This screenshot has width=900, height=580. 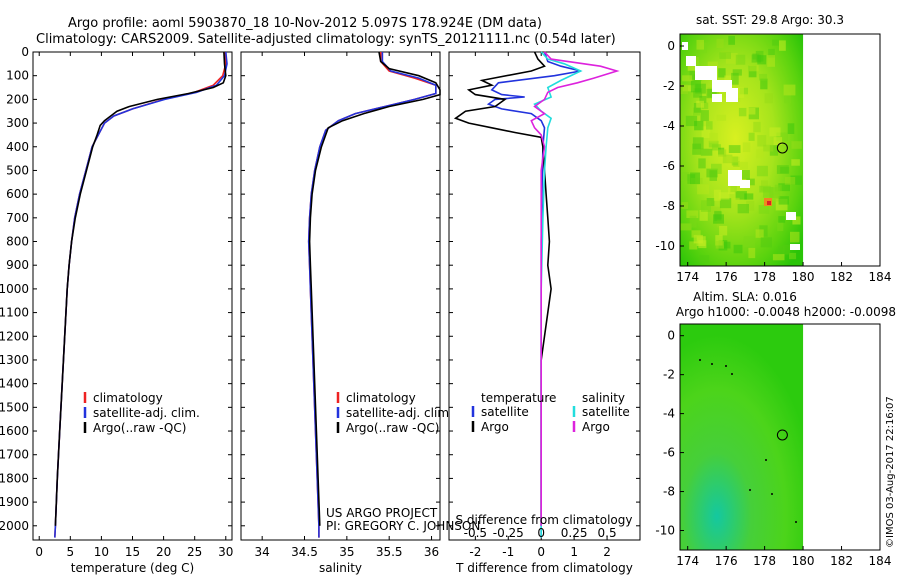 I want to click on temperature-xtick-label: 10, so click(x=101, y=552).